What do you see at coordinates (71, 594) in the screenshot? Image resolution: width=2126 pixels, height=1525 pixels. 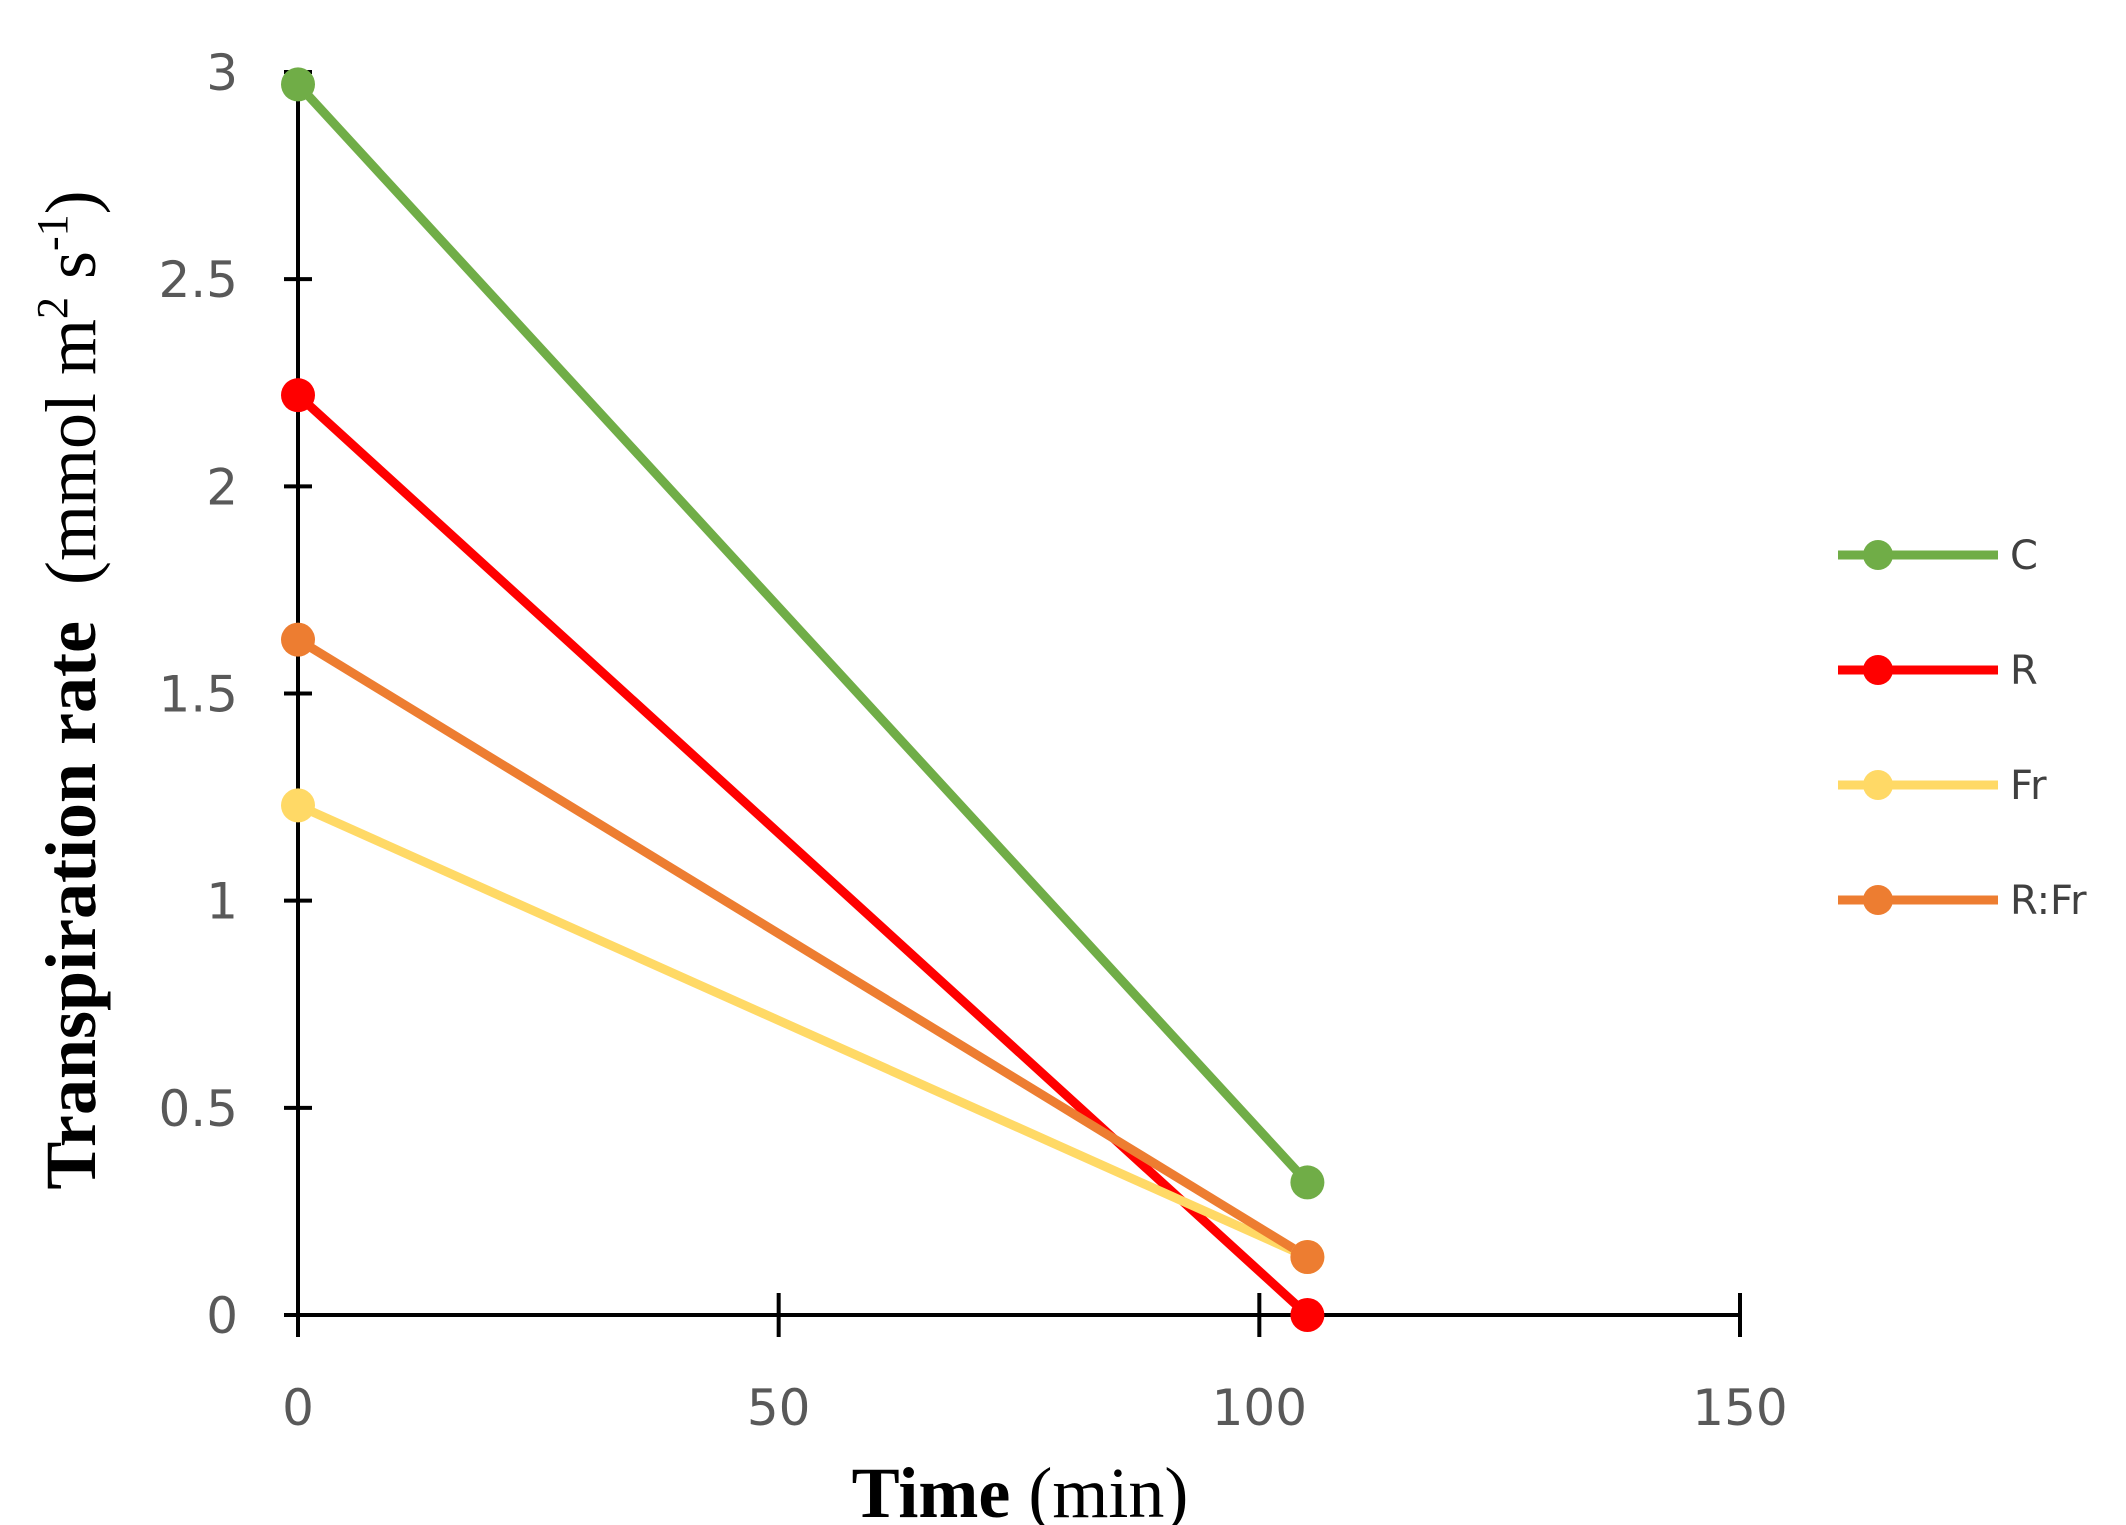 I see `y-axis-title-unit-open` at bounding box center [71, 594].